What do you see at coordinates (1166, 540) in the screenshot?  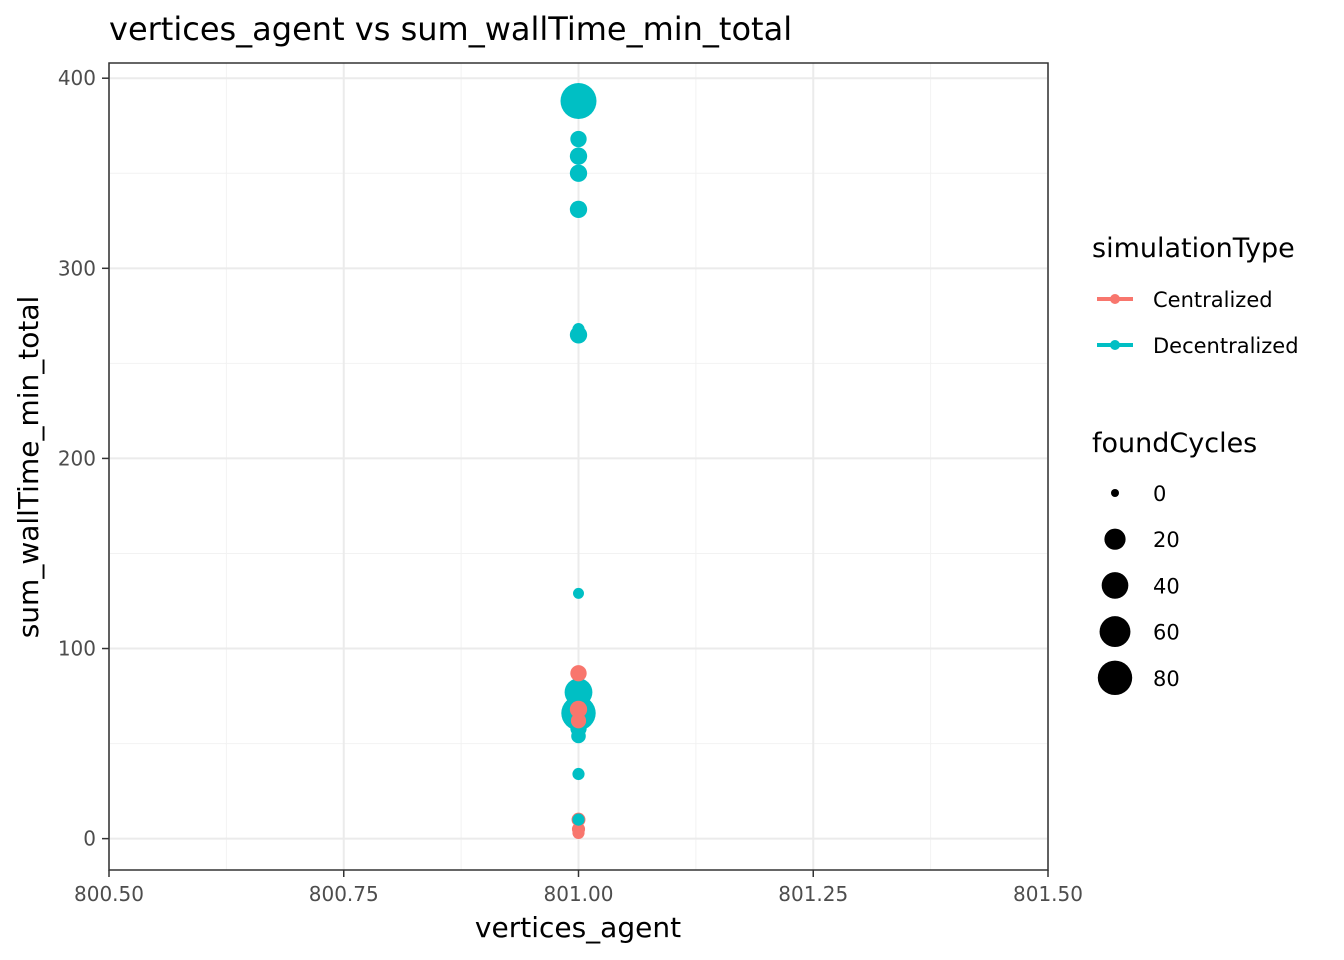 I see `size-legend-label: 20` at bounding box center [1166, 540].